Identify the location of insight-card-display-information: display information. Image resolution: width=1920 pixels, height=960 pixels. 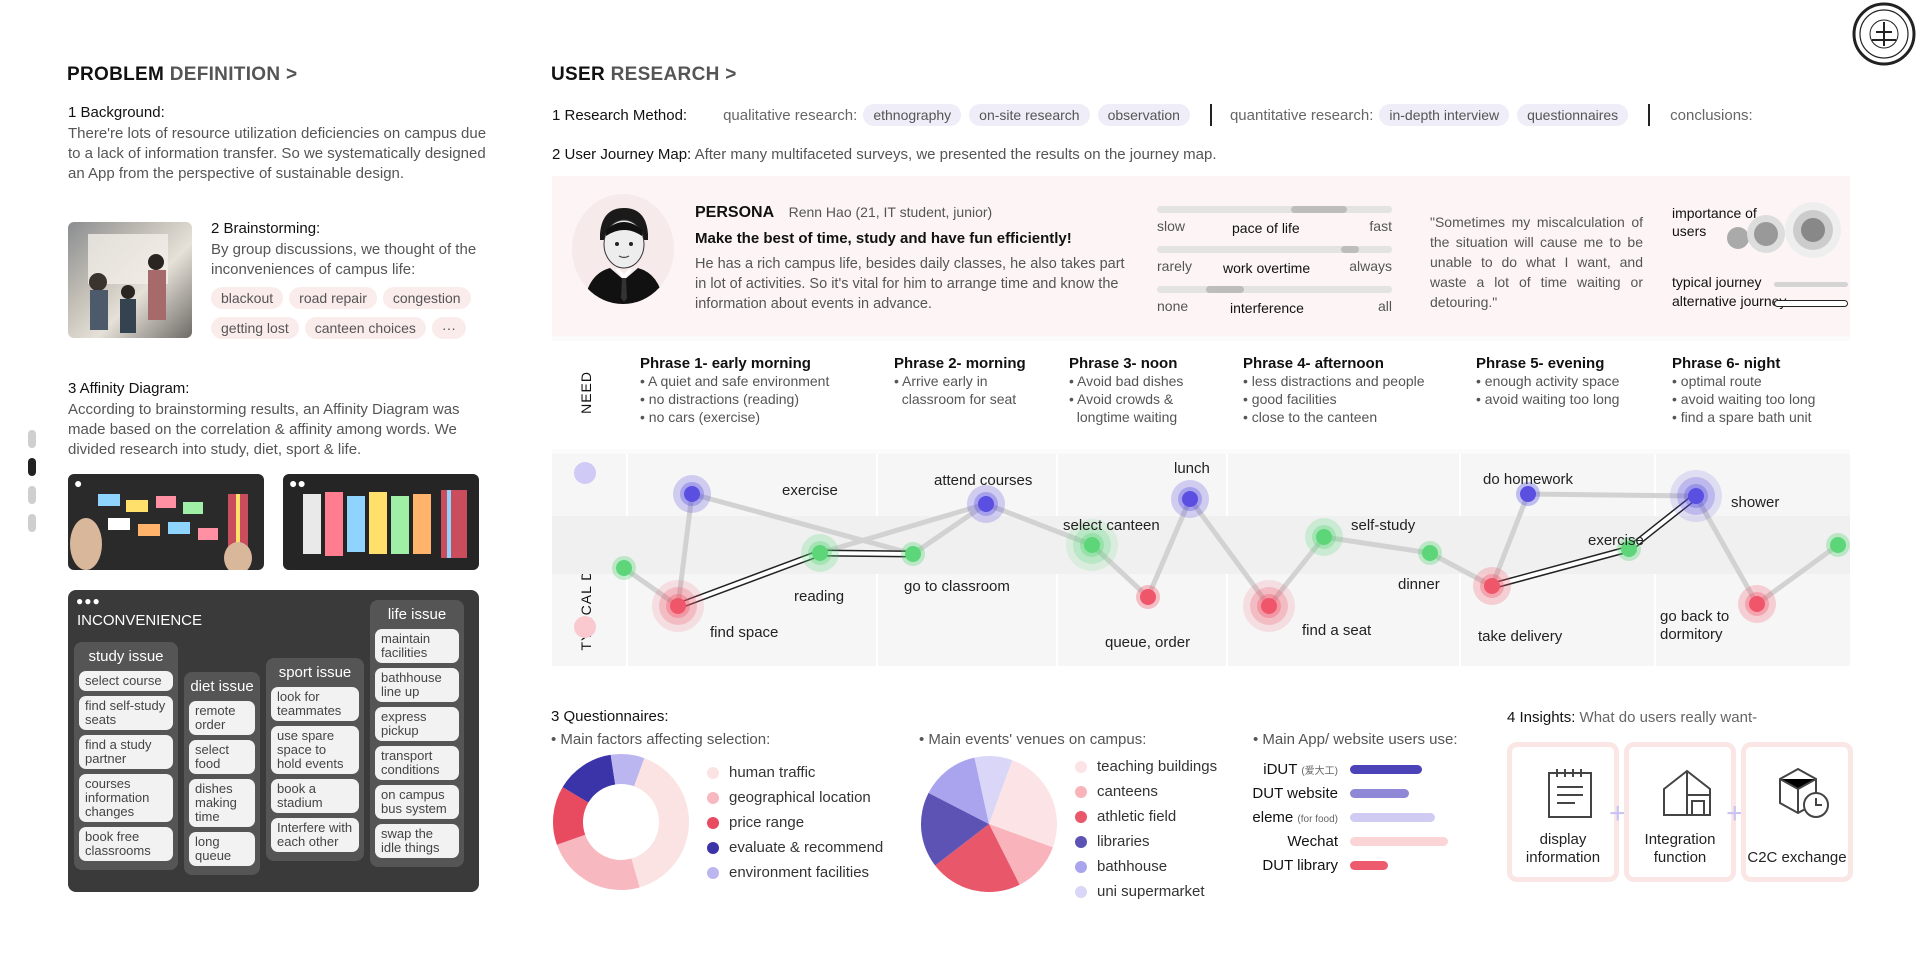
(1563, 812).